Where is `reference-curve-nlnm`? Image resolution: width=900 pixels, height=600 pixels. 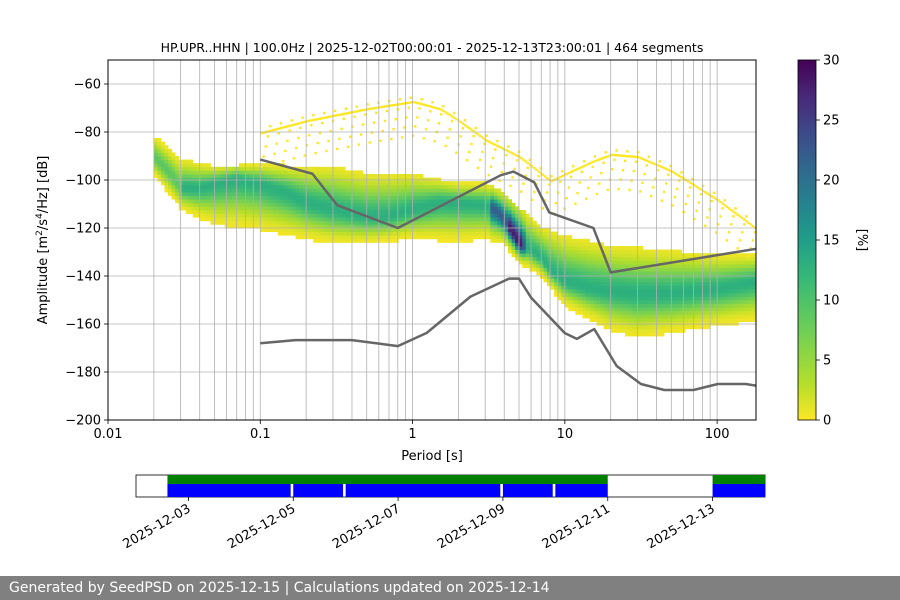
reference-curve-nlnm is located at coordinates (508, 334).